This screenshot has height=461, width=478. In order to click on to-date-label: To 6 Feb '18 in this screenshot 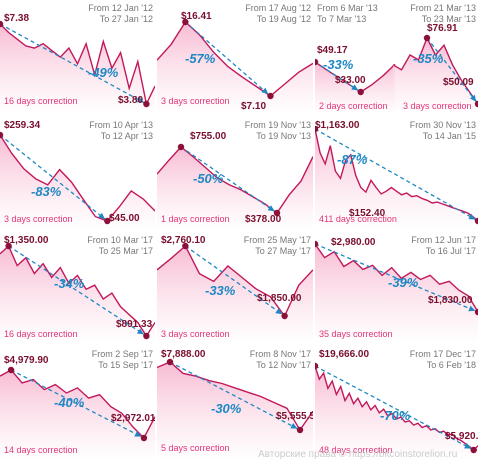, I will do `click(451, 365)`.